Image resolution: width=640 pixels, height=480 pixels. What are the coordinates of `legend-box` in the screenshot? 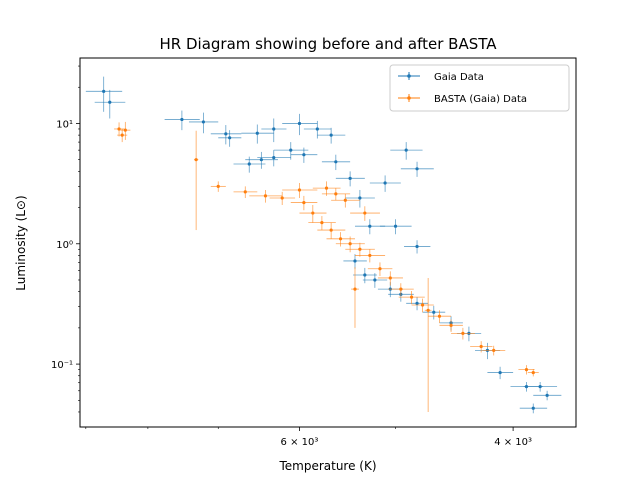 It's located at (479, 88).